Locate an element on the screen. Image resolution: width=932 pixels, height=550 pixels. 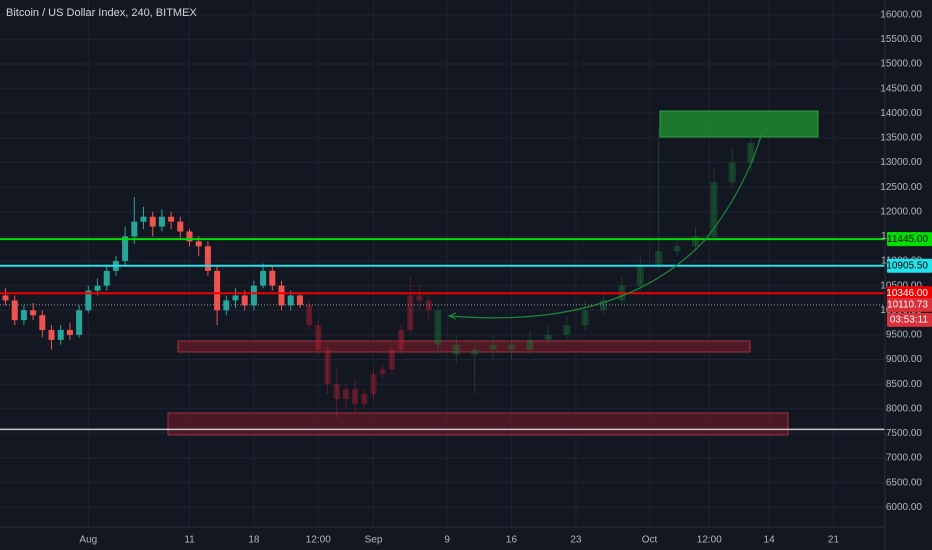
y-tick-label: 9000.00 is located at coordinates (904, 359).